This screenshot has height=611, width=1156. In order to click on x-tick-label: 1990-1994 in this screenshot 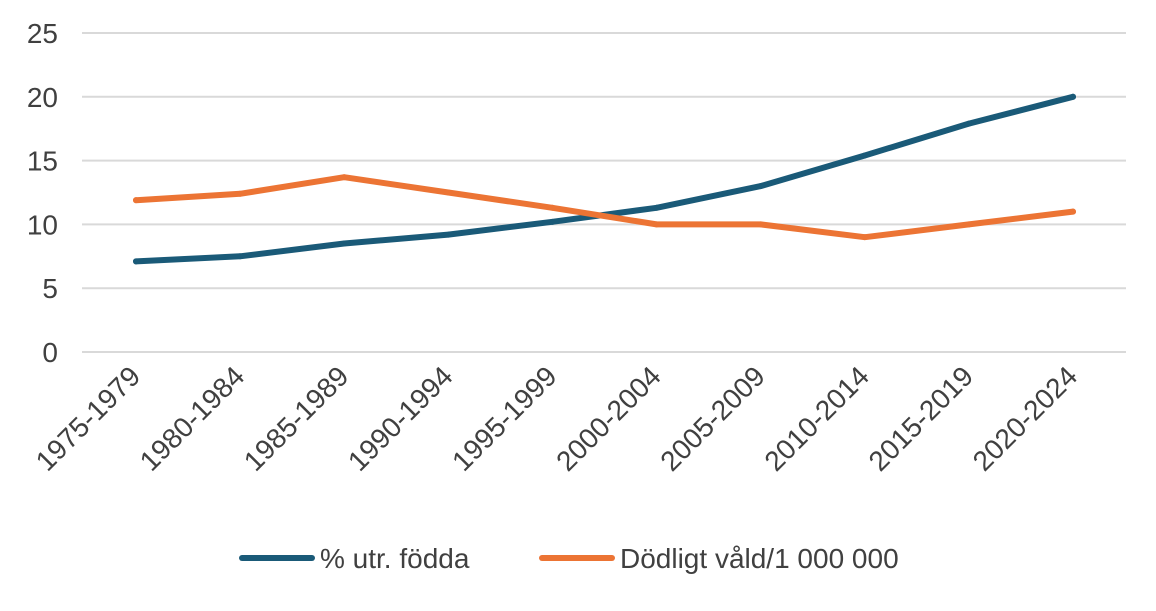, I will do `click(400, 418)`.